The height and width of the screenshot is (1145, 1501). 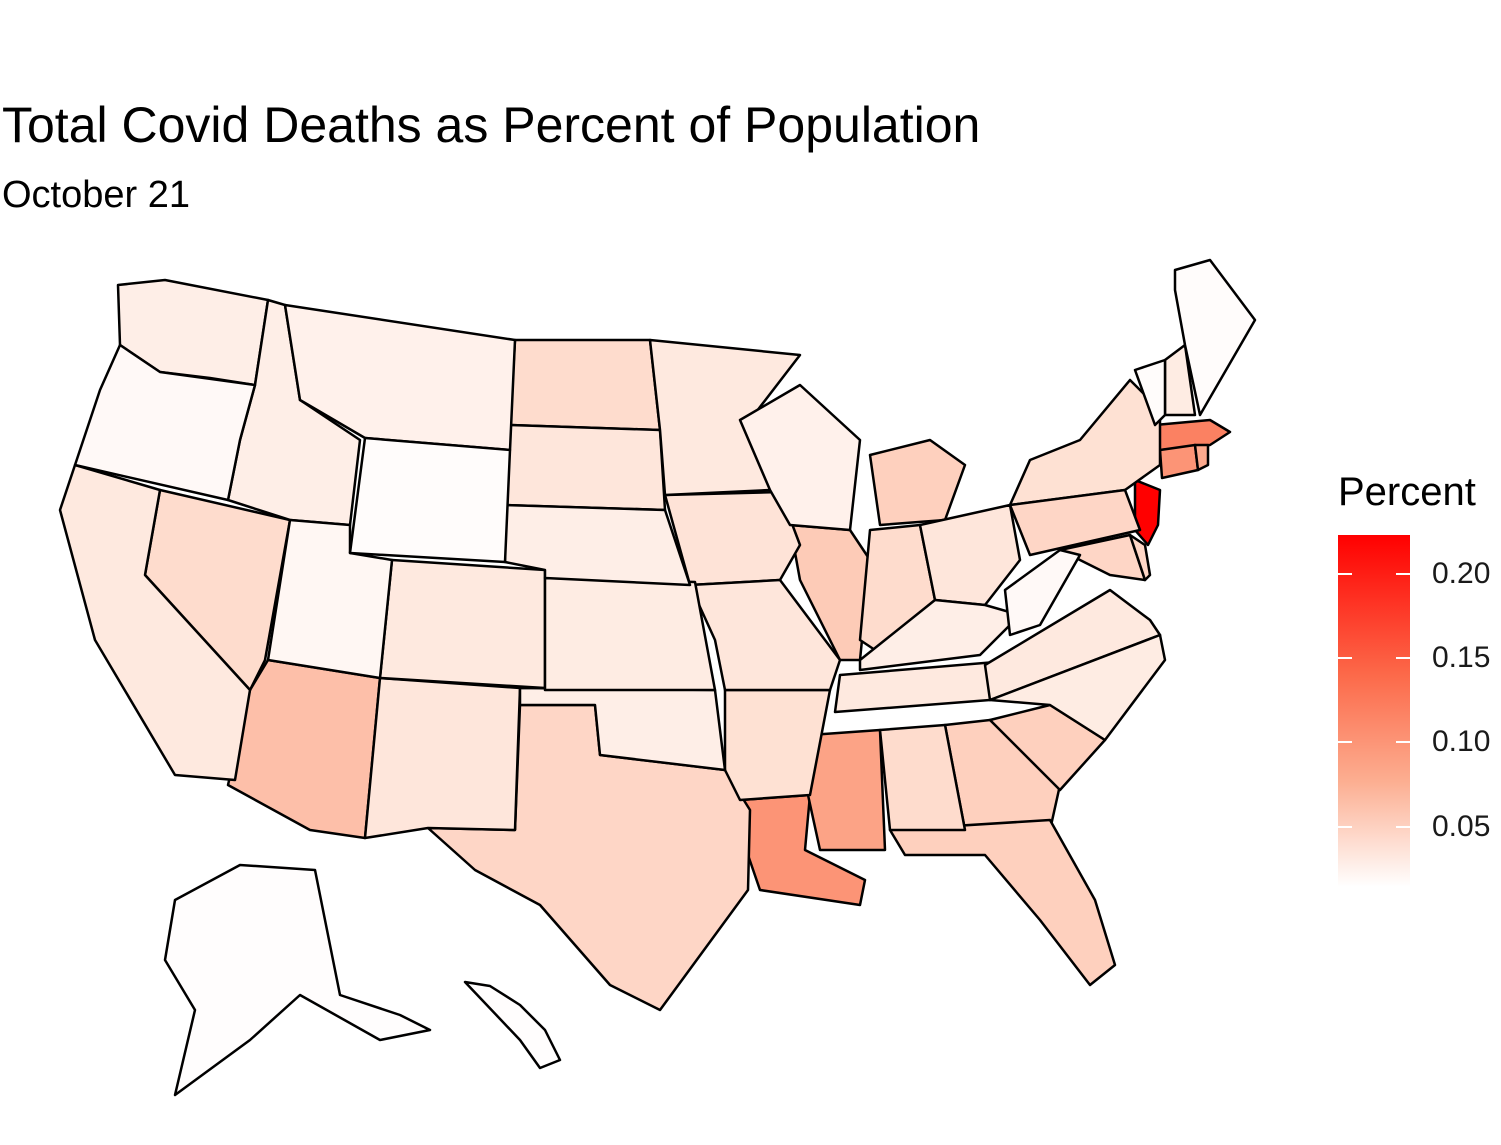 What do you see at coordinates (1461, 741) in the screenshot?
I see `legend-tick-label: 0.10` at bounding box center [1461, 741].